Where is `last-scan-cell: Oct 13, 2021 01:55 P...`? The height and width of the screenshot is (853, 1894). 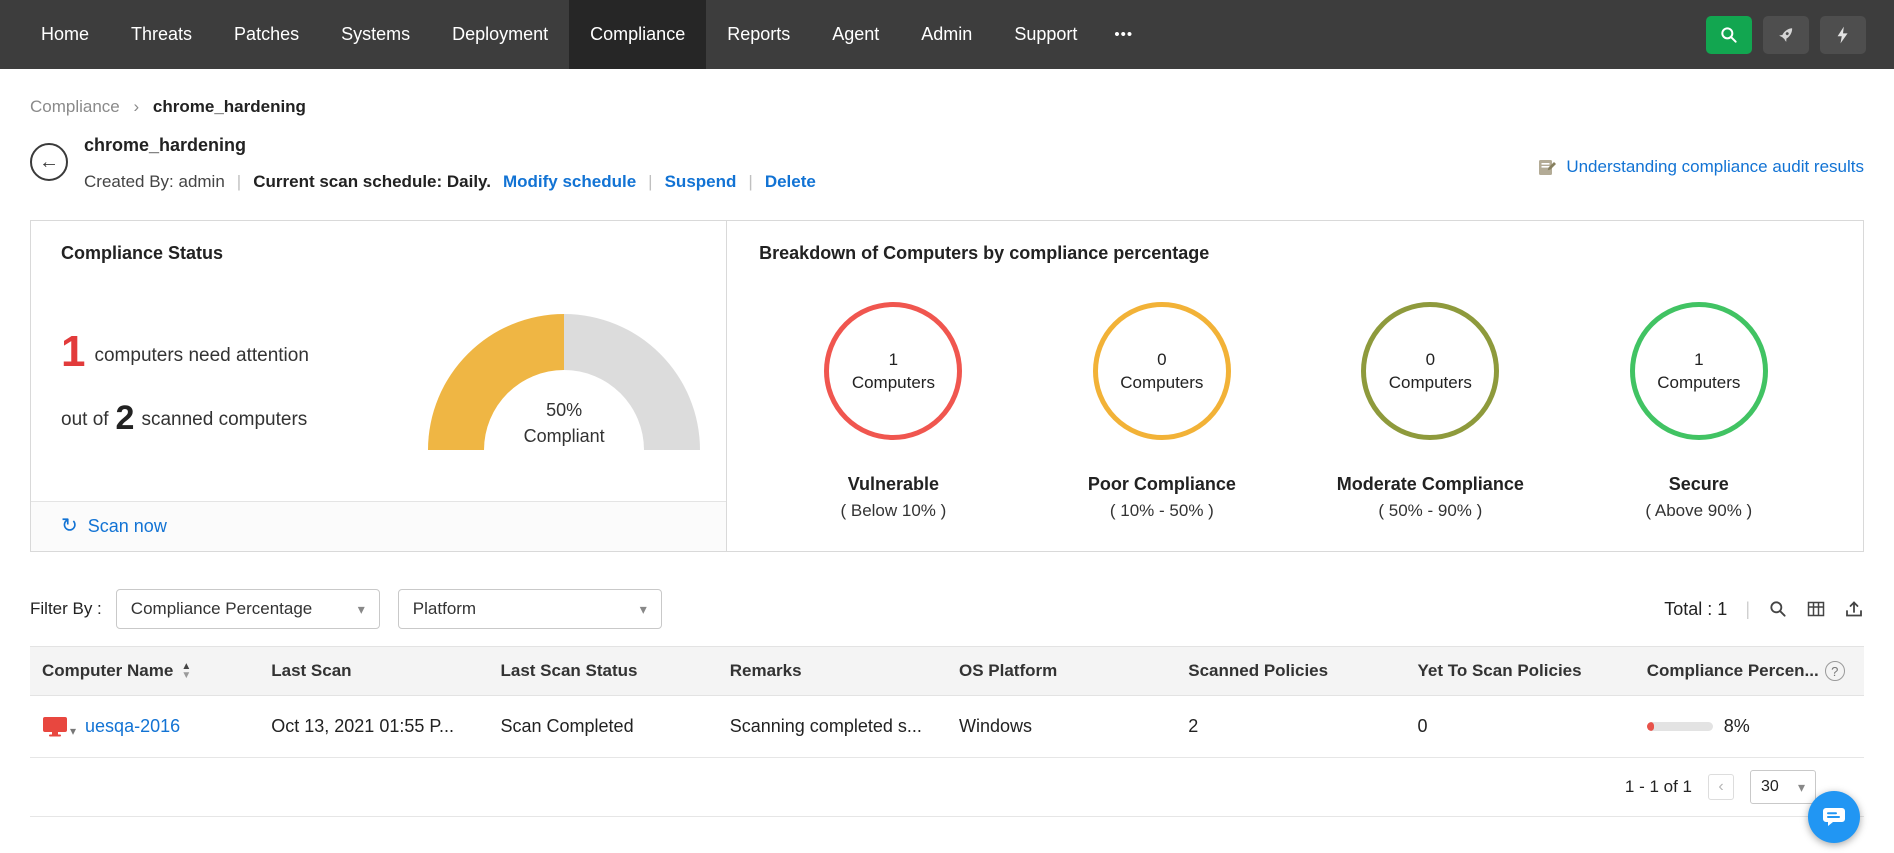 last-scan-cell: Oct 13, 2021 01:55 P... is located at coordinates (363, 726).